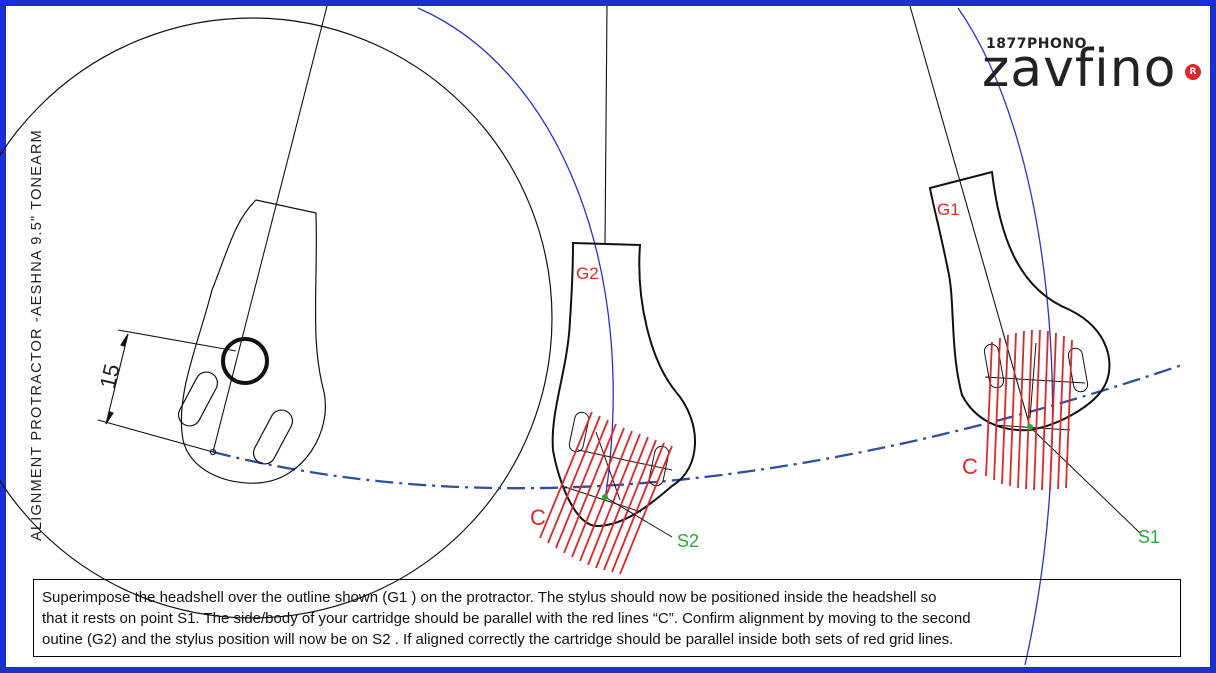  I want to click on arm-line-left, so click(270, 229).